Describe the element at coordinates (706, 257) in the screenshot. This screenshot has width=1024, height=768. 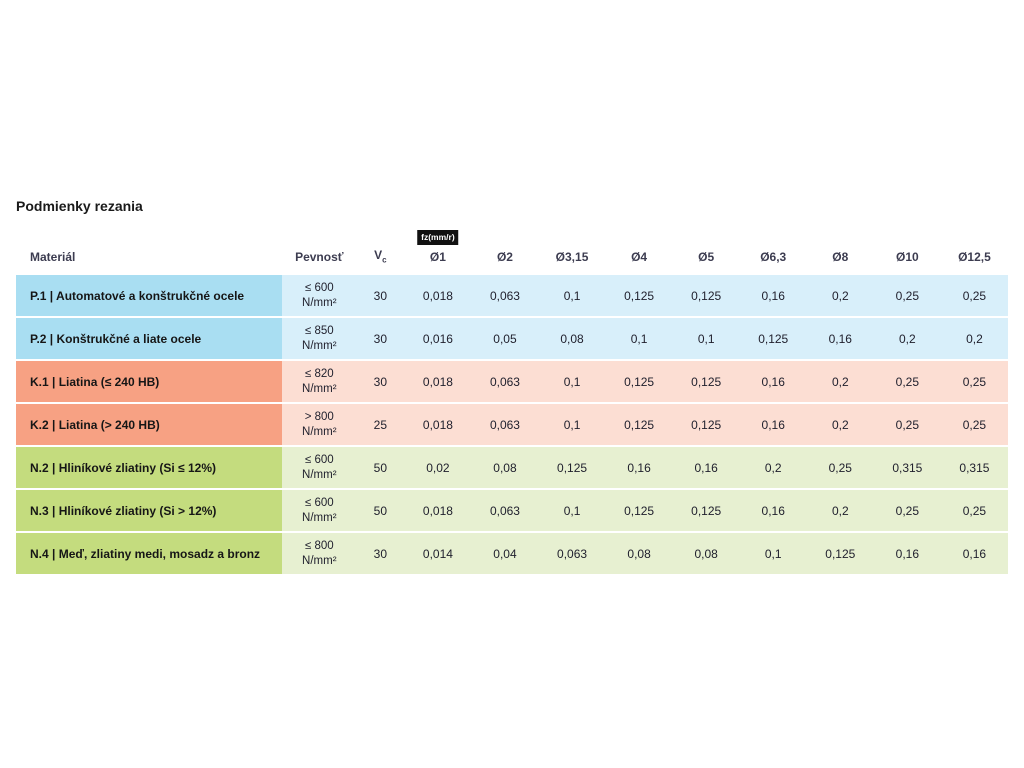
I see `column-header-diameter: Ø5` at that location.